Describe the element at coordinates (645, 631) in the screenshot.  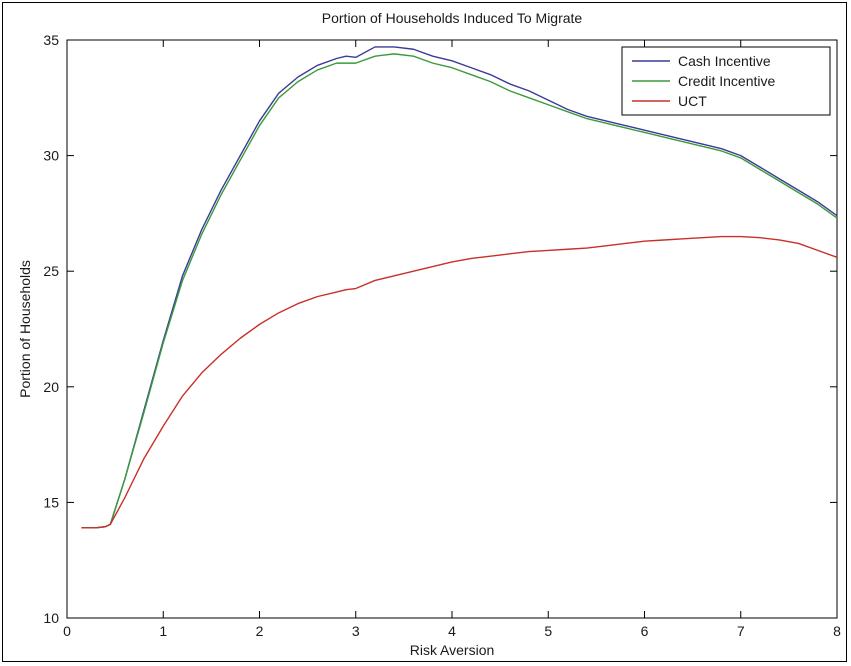
I see `x-tick-label: 6` at that location.